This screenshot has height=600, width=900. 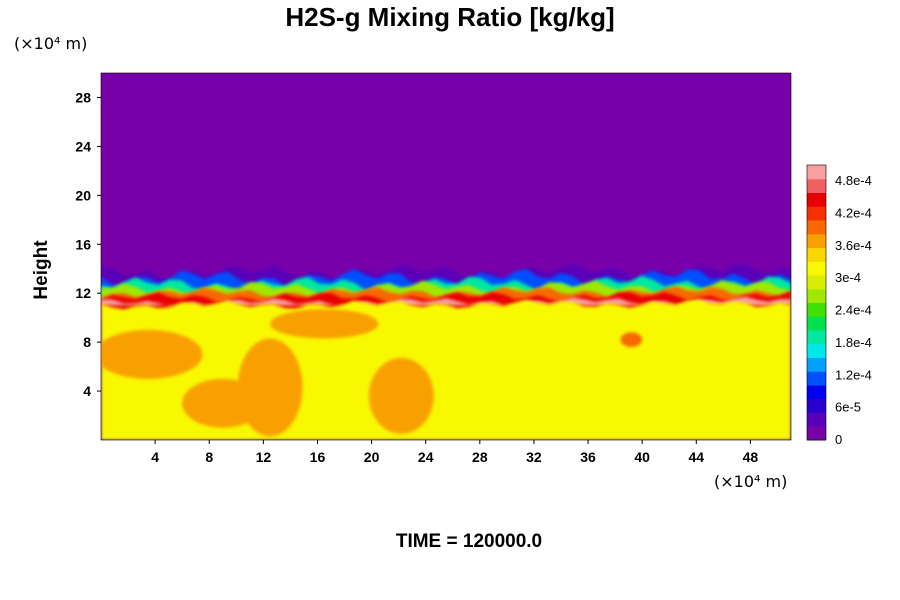 I want to click on x-axis: 4 8 12 16 20 24 28 32 36 40 44 48, so click(x=454, y=452).